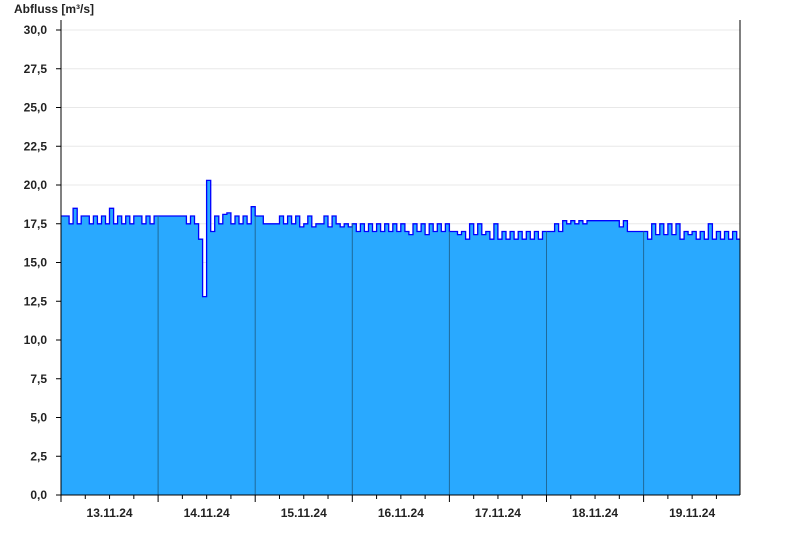  Describe the element at coordinates (692, 513) in the screenshot. I see `x-tick-label: 19.11.24` at that location.